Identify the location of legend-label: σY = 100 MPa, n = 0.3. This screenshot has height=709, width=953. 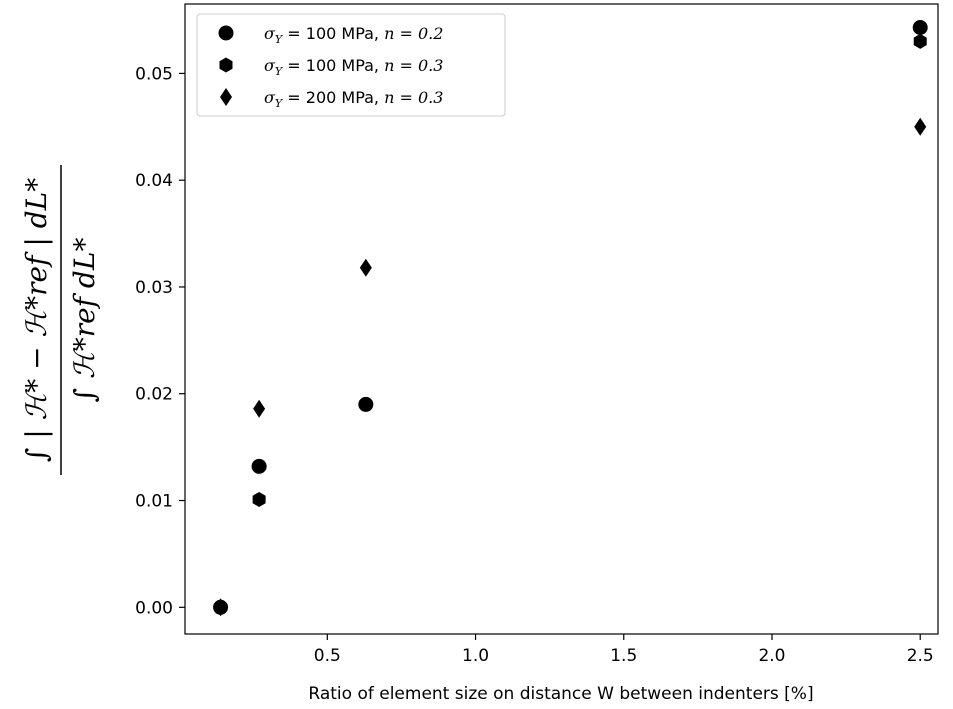
(353, 67).